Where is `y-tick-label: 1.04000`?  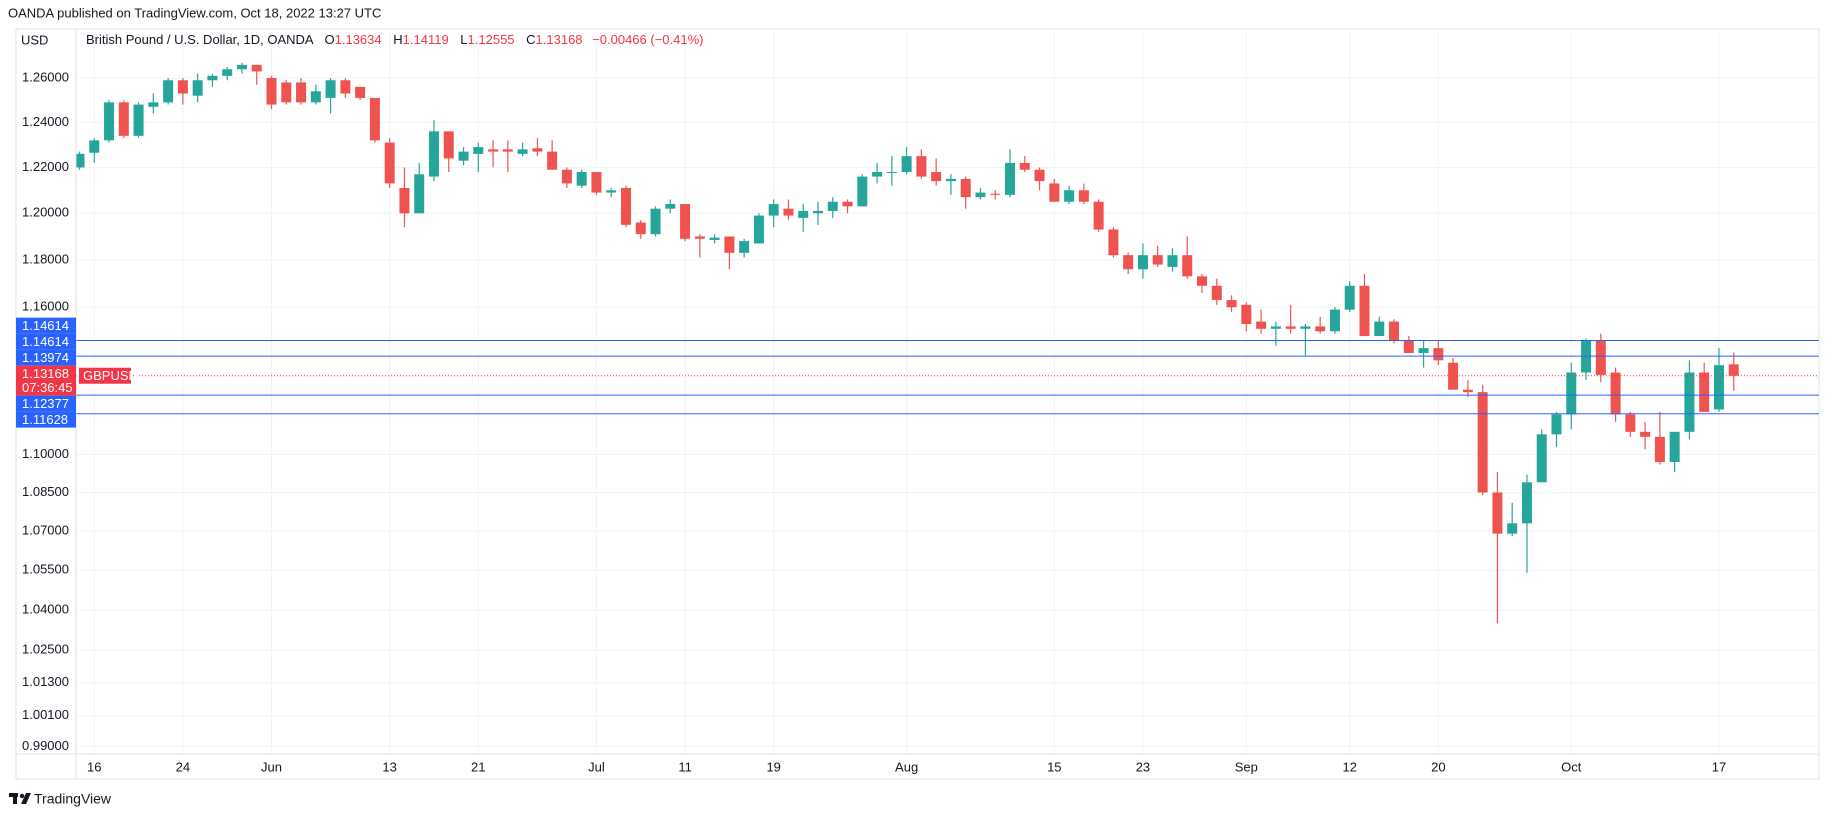 y-tick-label: 1.04000 is located at coordinates (45, 608).